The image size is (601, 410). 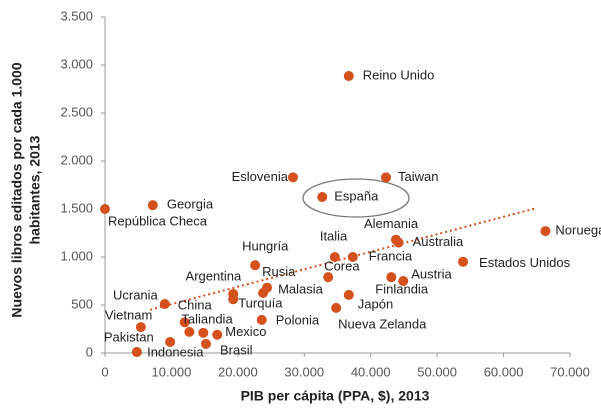 I want to click on y-tick-label: 3.000, so click(x=76, y=63).